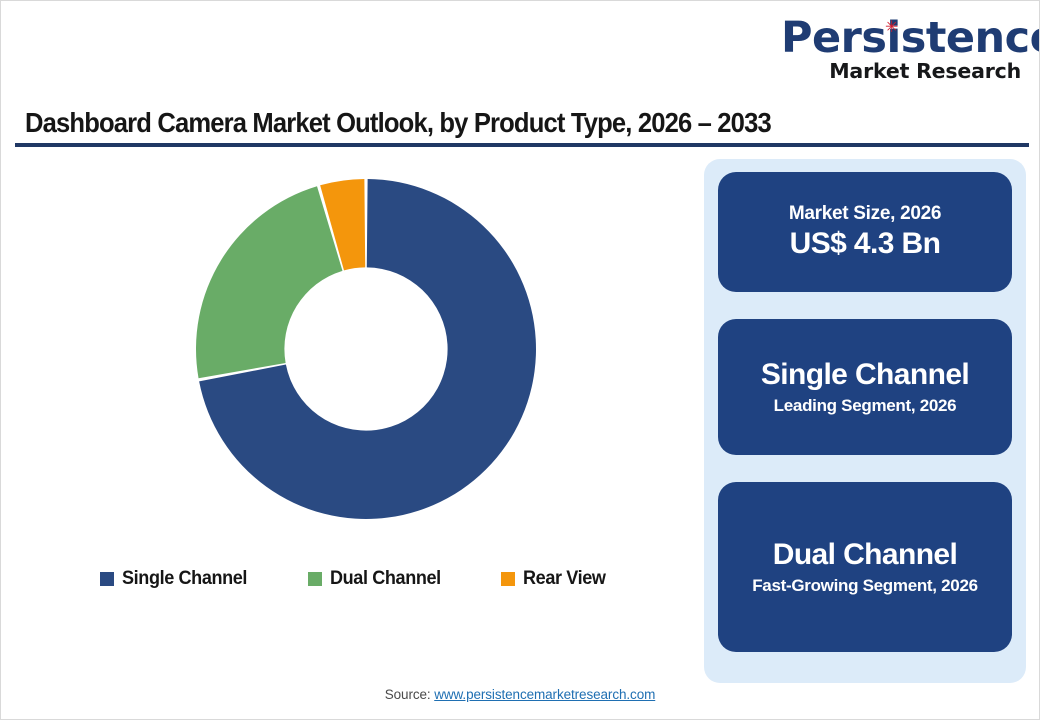 Image resolution: width=1040 pixels, height=720 pixels. I want to click on brand-name: Persistence ✳, so click(910, 38).